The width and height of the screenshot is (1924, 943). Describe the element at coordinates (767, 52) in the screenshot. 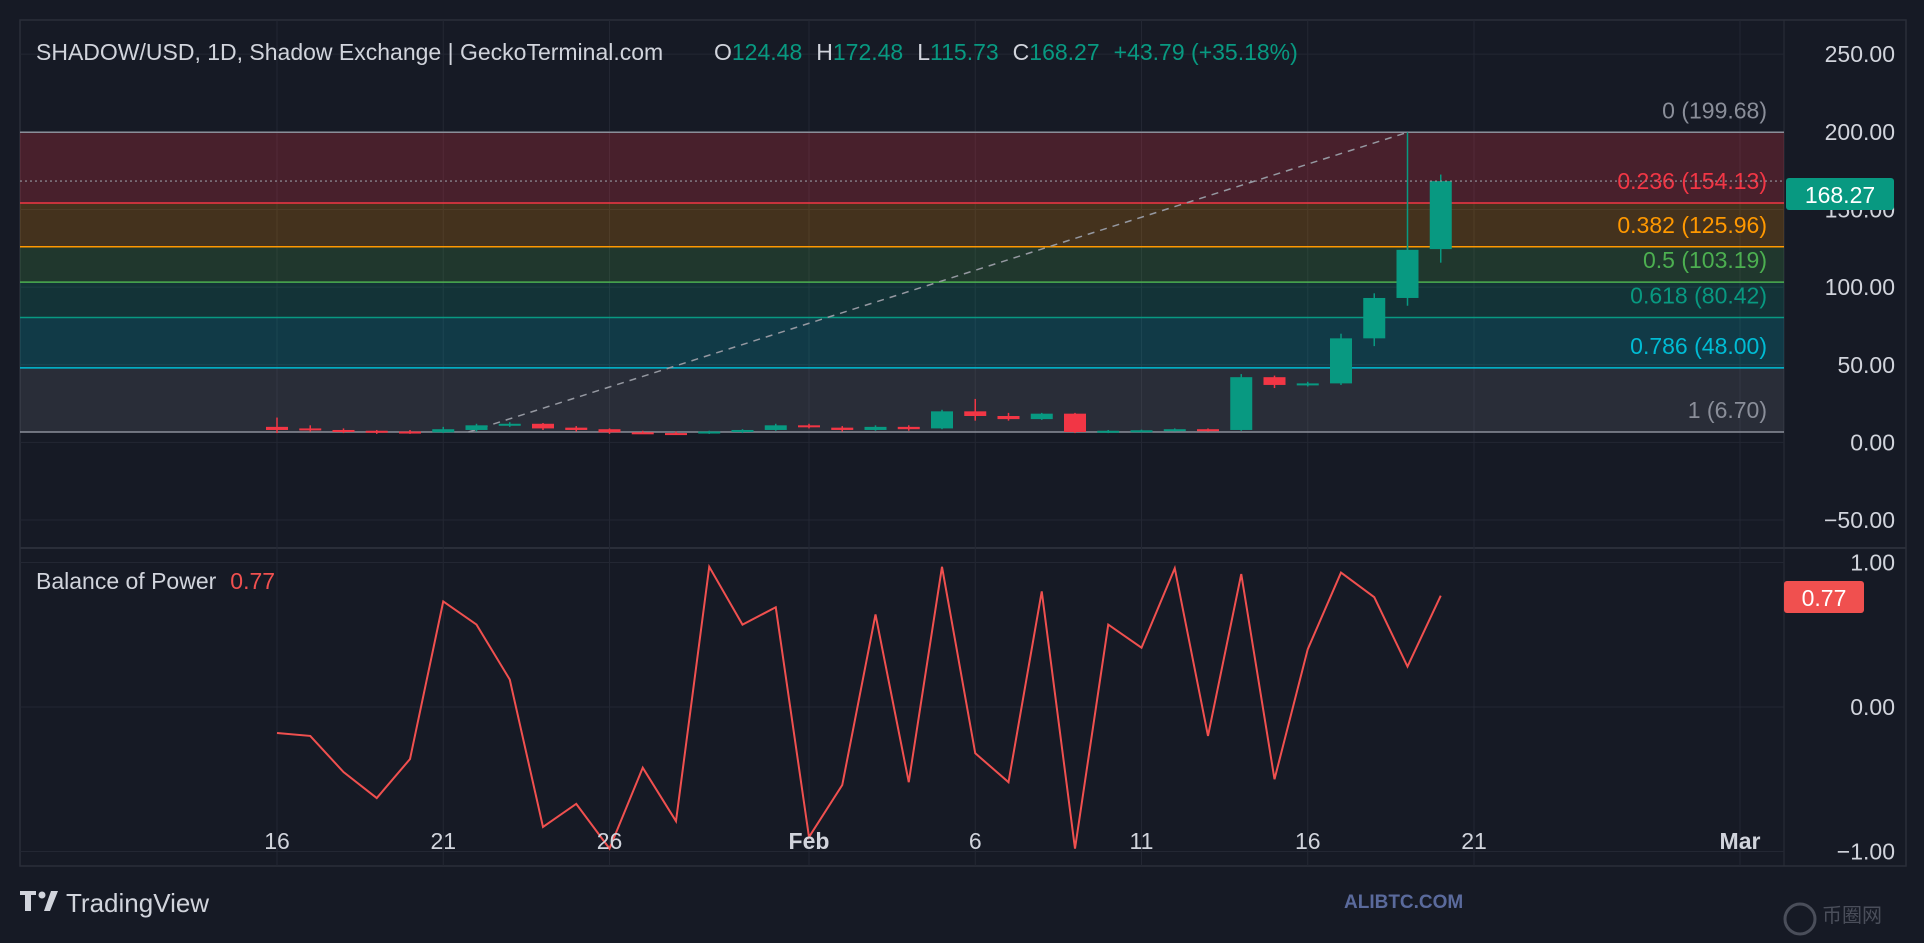

I see `open-value: 124.48` at that location.